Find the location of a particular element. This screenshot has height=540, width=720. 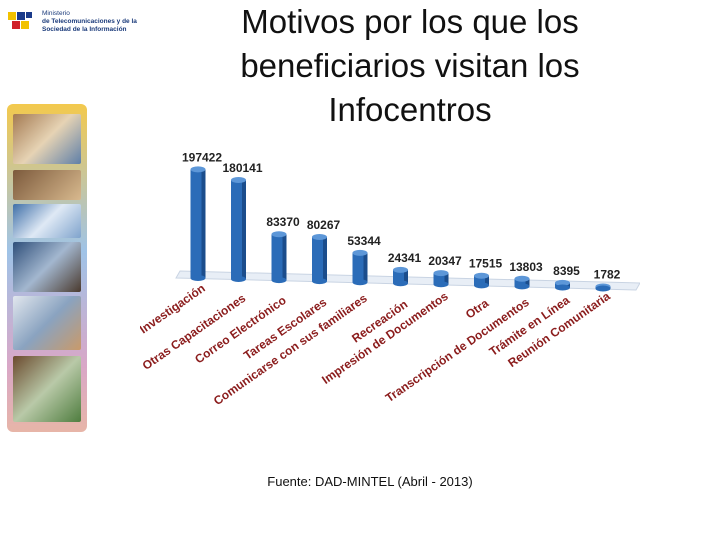

value-label-6: 24341 is located at coordinates (405, 258).